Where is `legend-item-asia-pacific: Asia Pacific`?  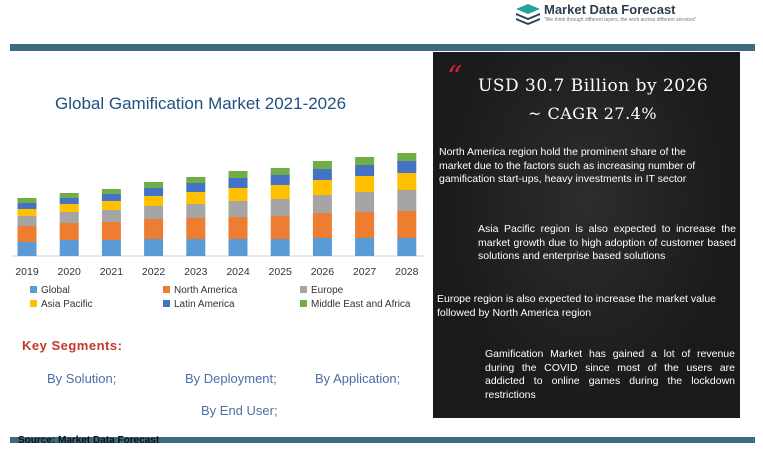 legend-item-asia-pacific: Asia Pacific is located at coordinates (61, 304).